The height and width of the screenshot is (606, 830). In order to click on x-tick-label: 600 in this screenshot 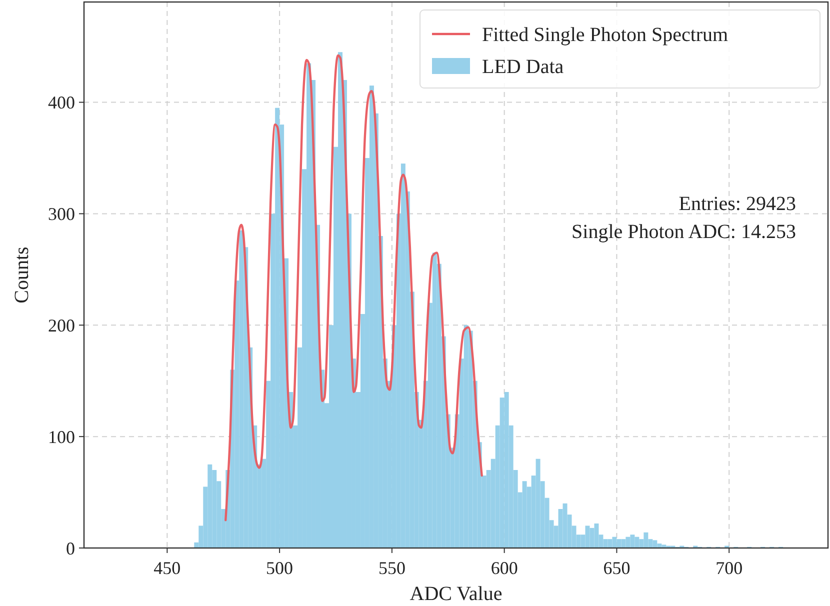, I will do `click(504, 568)`.